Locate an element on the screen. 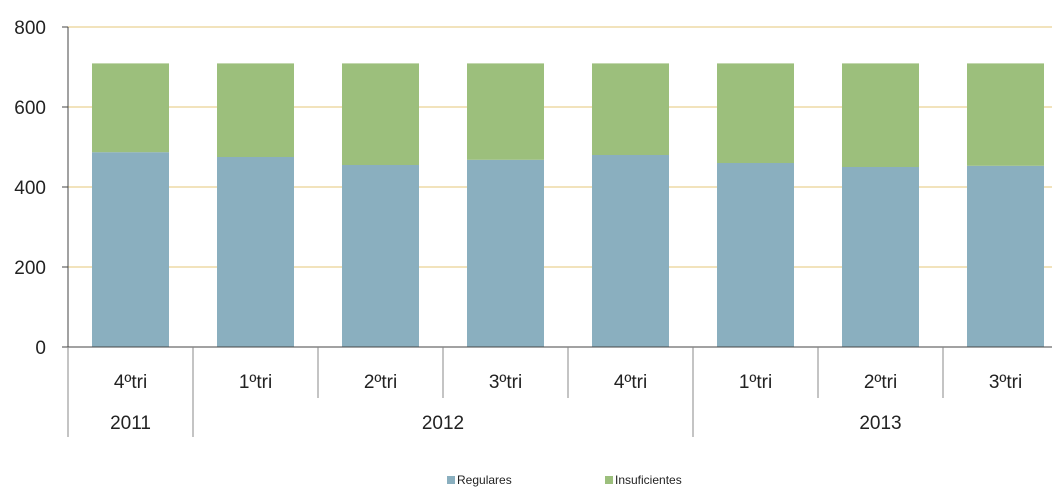  y-tick-label: 600 is located at coordinates (30, 108).